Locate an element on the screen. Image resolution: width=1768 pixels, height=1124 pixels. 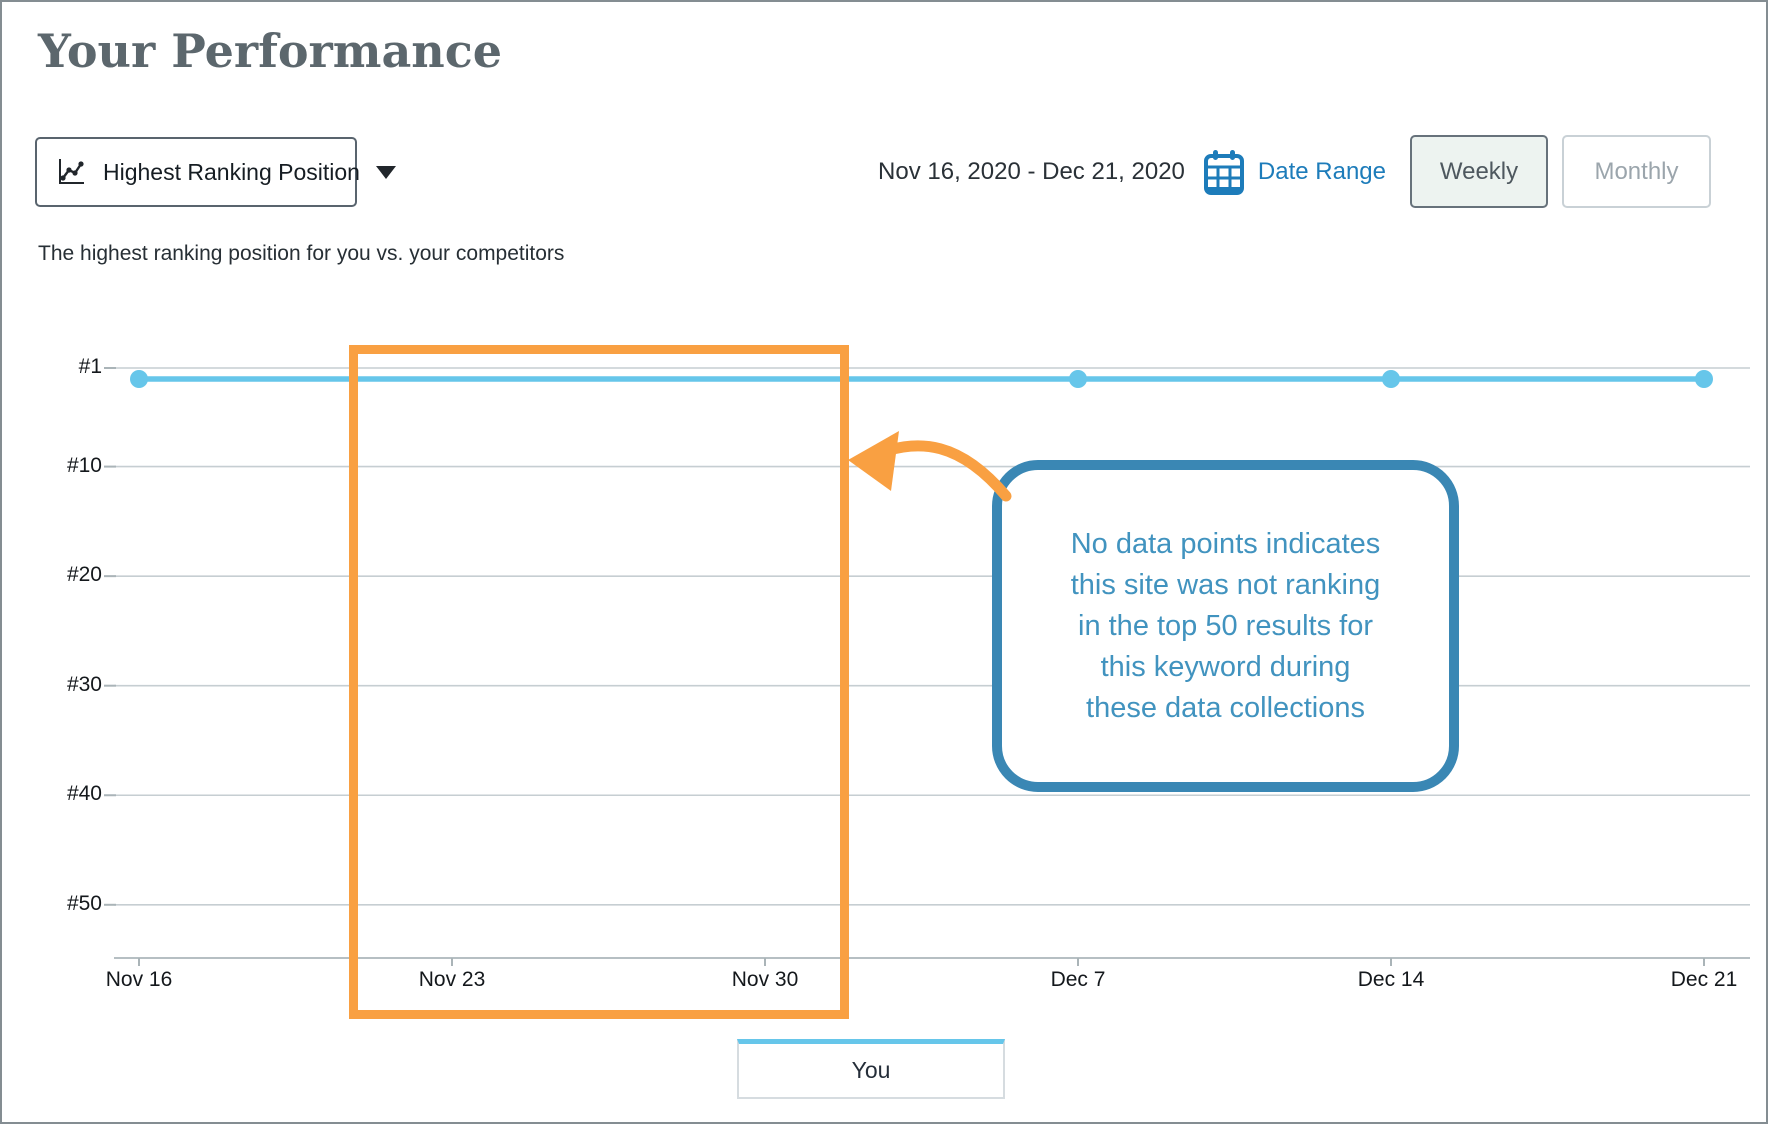
callout-text-line: in the top 50 results for is located at coordinates (1225, 625).